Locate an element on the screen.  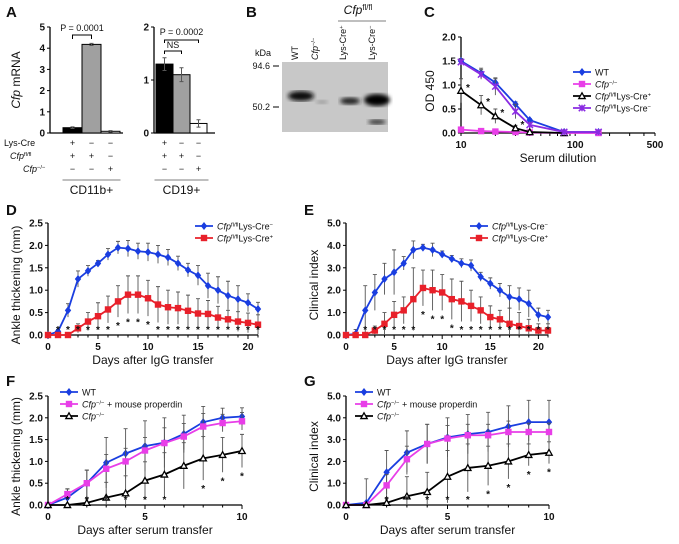
legend-entry: Cfp−/− is located at coordinates (595, 85).